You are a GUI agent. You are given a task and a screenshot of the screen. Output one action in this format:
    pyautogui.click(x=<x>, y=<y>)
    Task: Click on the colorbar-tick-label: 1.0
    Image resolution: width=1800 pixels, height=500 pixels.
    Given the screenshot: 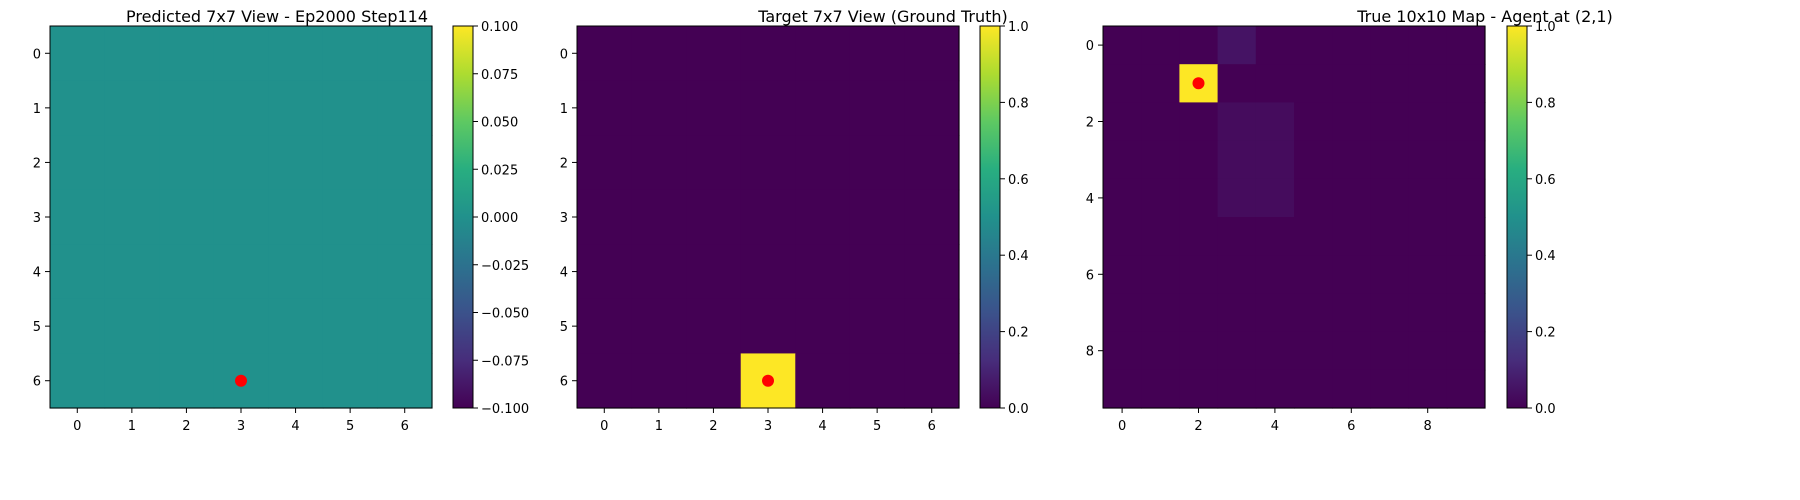 What is the action you would take?
    pyautogui.click(x=1018, y=27)
    